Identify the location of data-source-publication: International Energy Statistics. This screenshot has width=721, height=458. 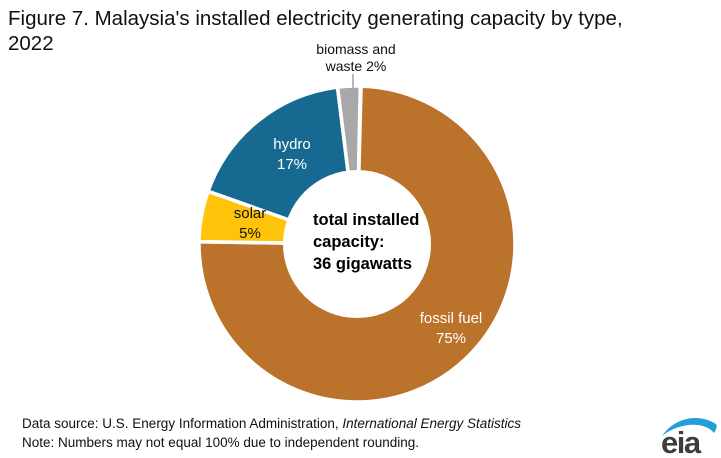
(431, 423).